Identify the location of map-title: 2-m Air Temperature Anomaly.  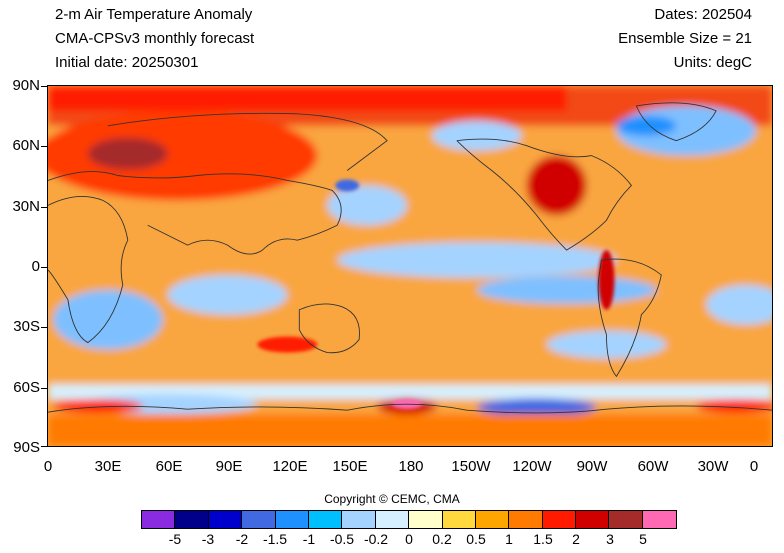
(154, 14).